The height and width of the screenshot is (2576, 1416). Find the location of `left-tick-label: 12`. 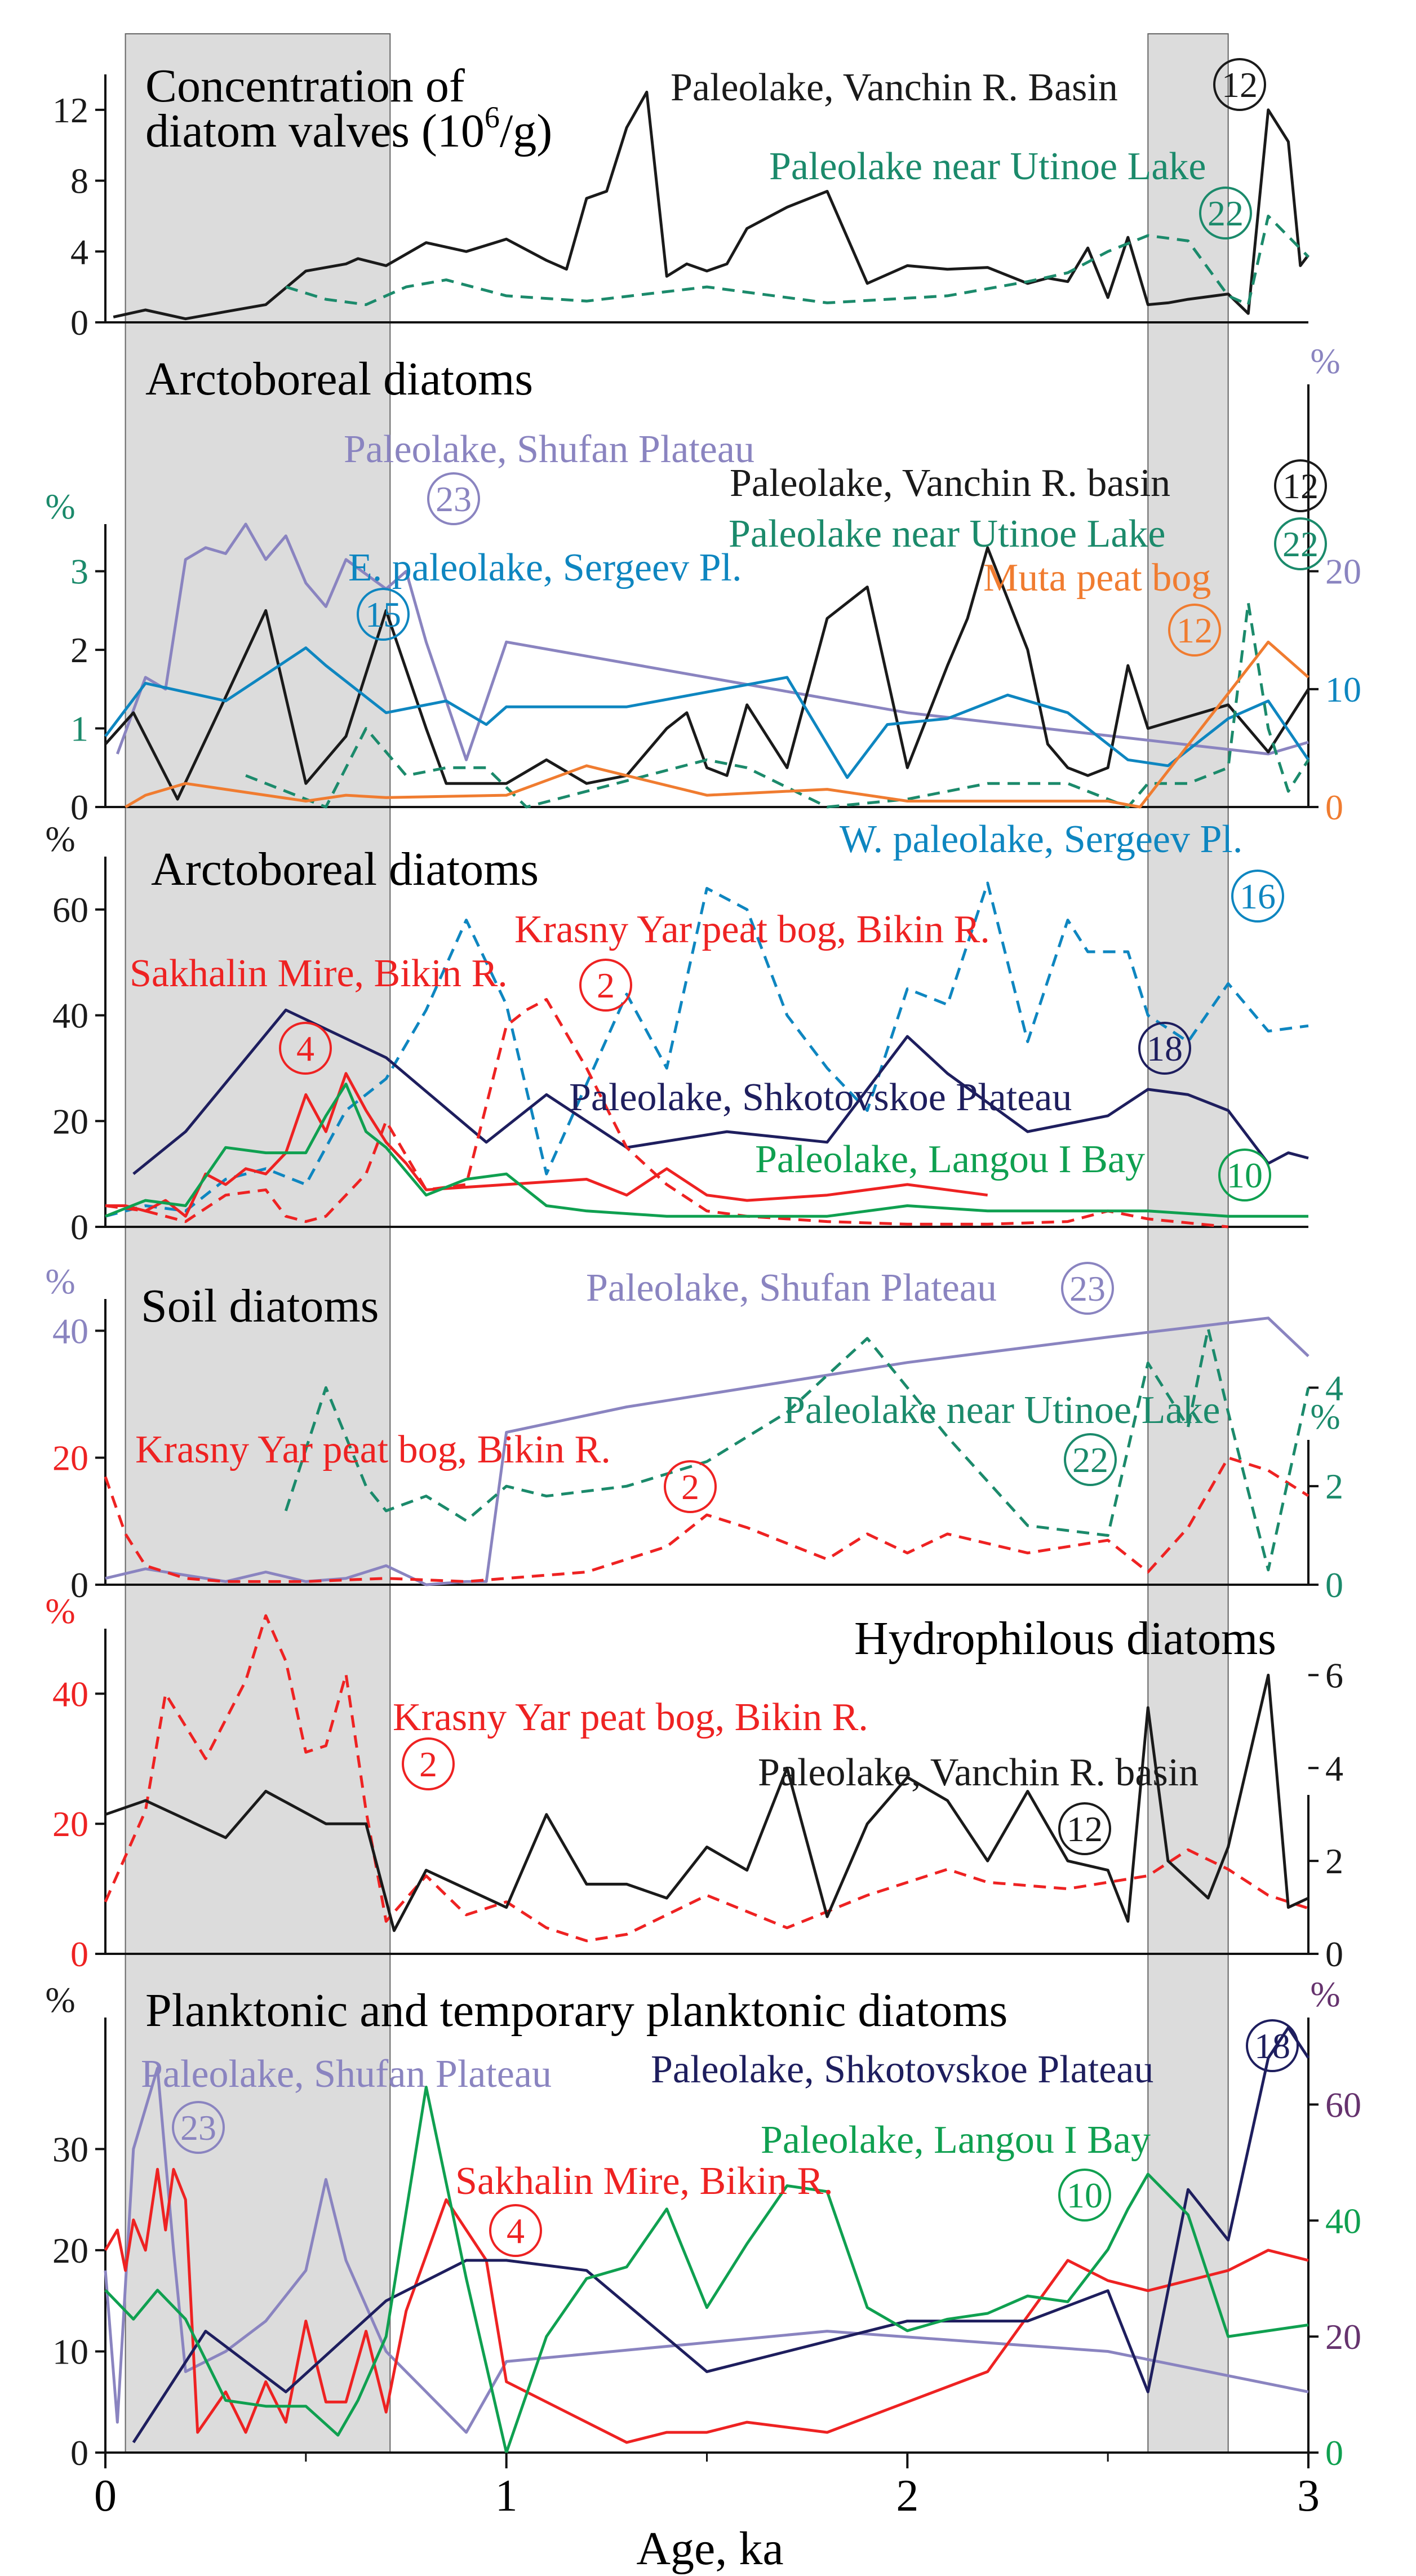

left-tick-label: 12 is located at coordinates (70, 110).